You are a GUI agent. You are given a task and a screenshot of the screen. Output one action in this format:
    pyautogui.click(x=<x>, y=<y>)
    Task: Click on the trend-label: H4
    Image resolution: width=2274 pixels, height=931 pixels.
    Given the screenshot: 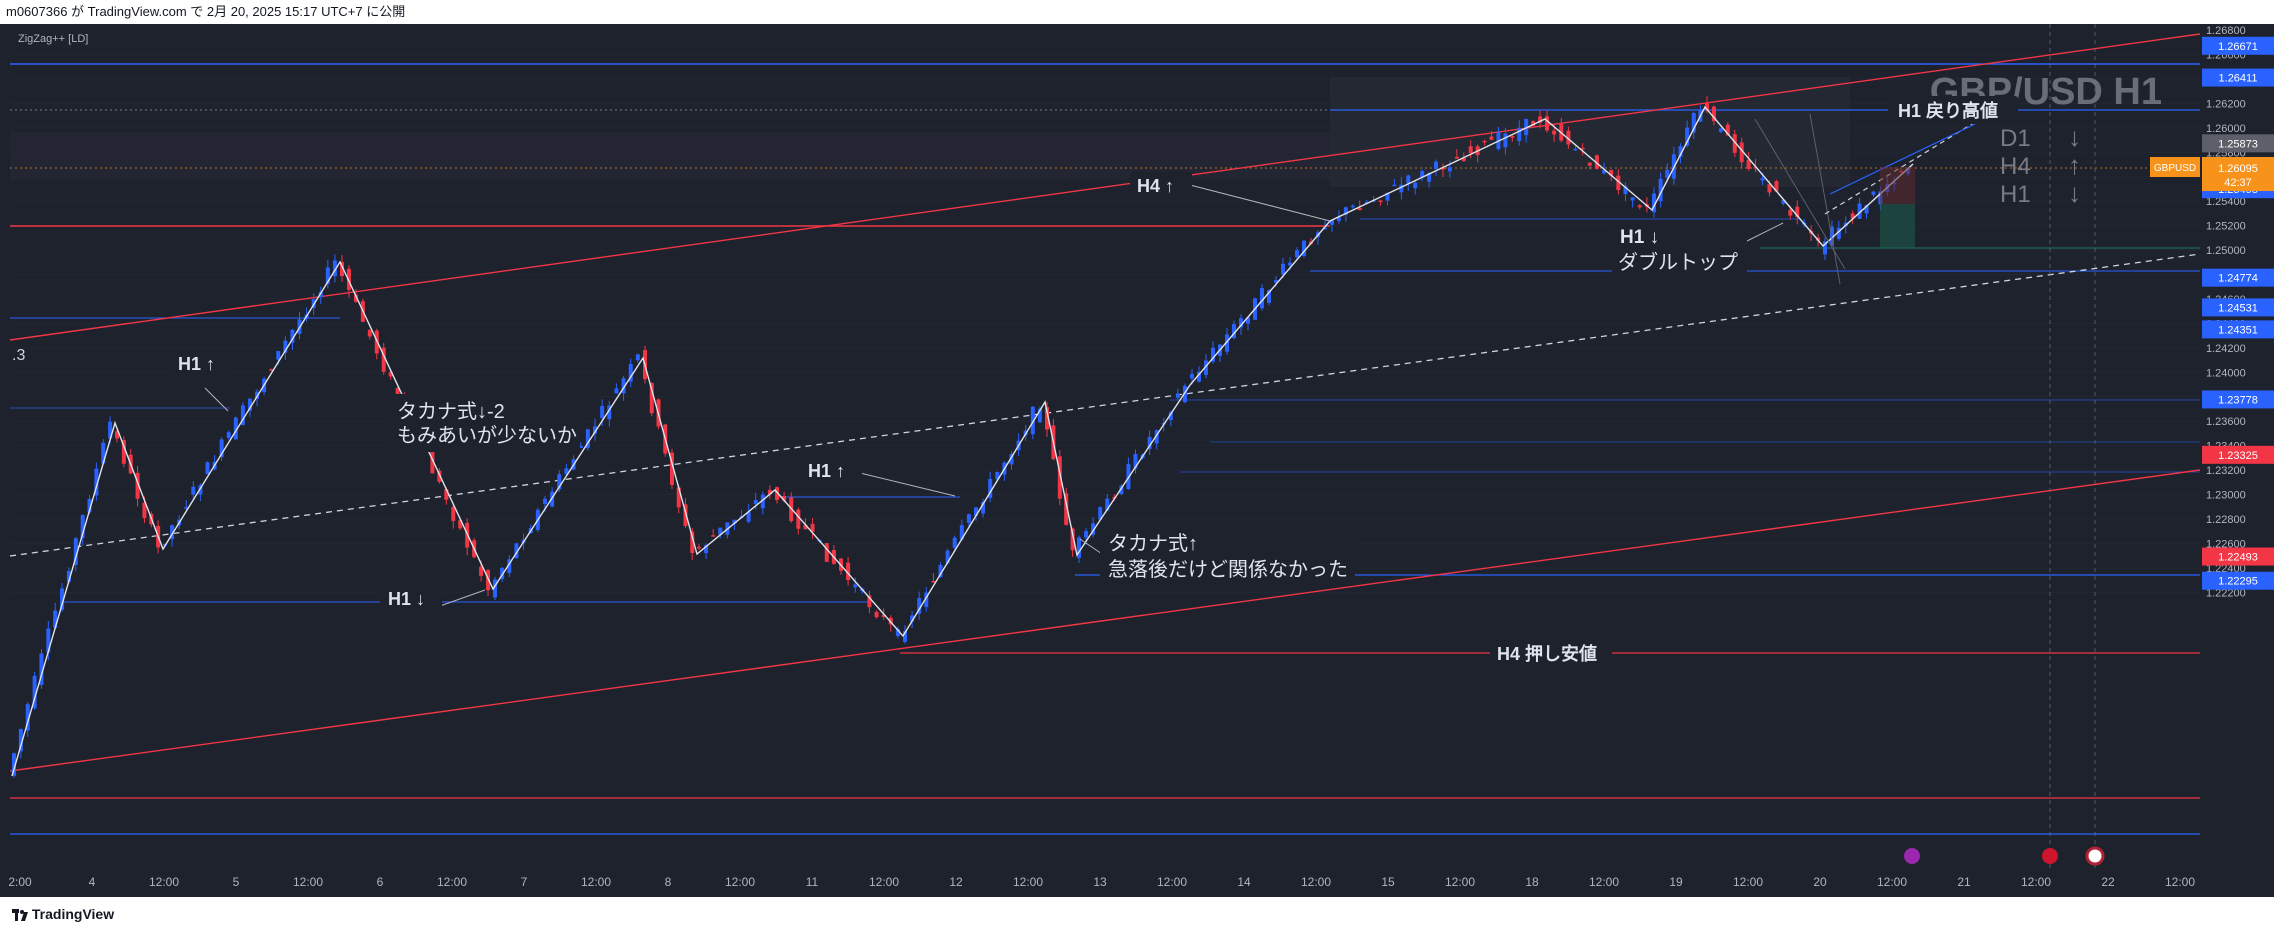 What is the action you would take?
    pyautogui.click(x=2015, y=166)
    